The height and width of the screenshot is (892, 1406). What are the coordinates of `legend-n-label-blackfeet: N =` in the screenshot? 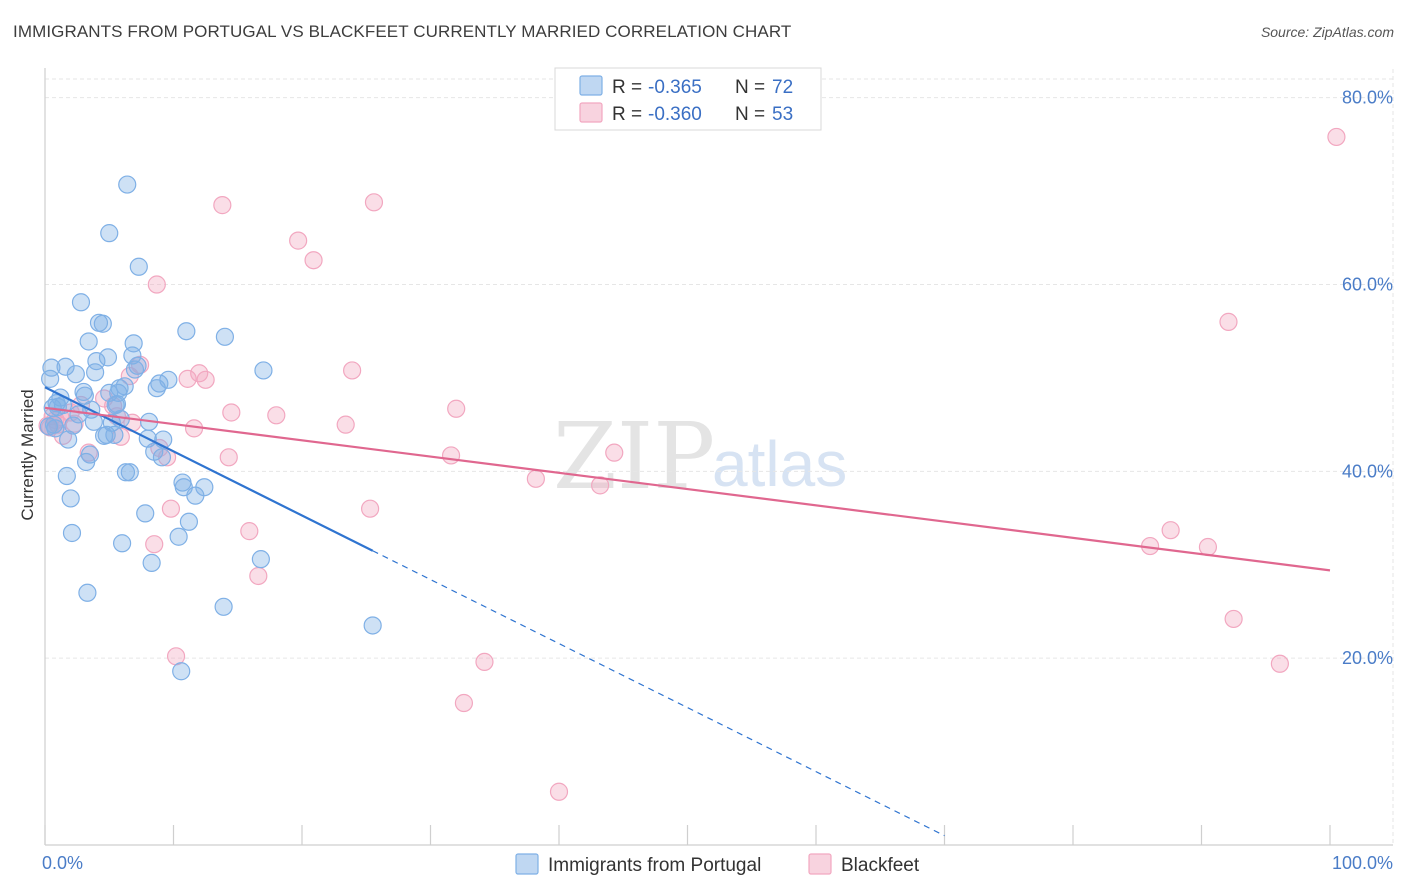 It's located at (750, 114).